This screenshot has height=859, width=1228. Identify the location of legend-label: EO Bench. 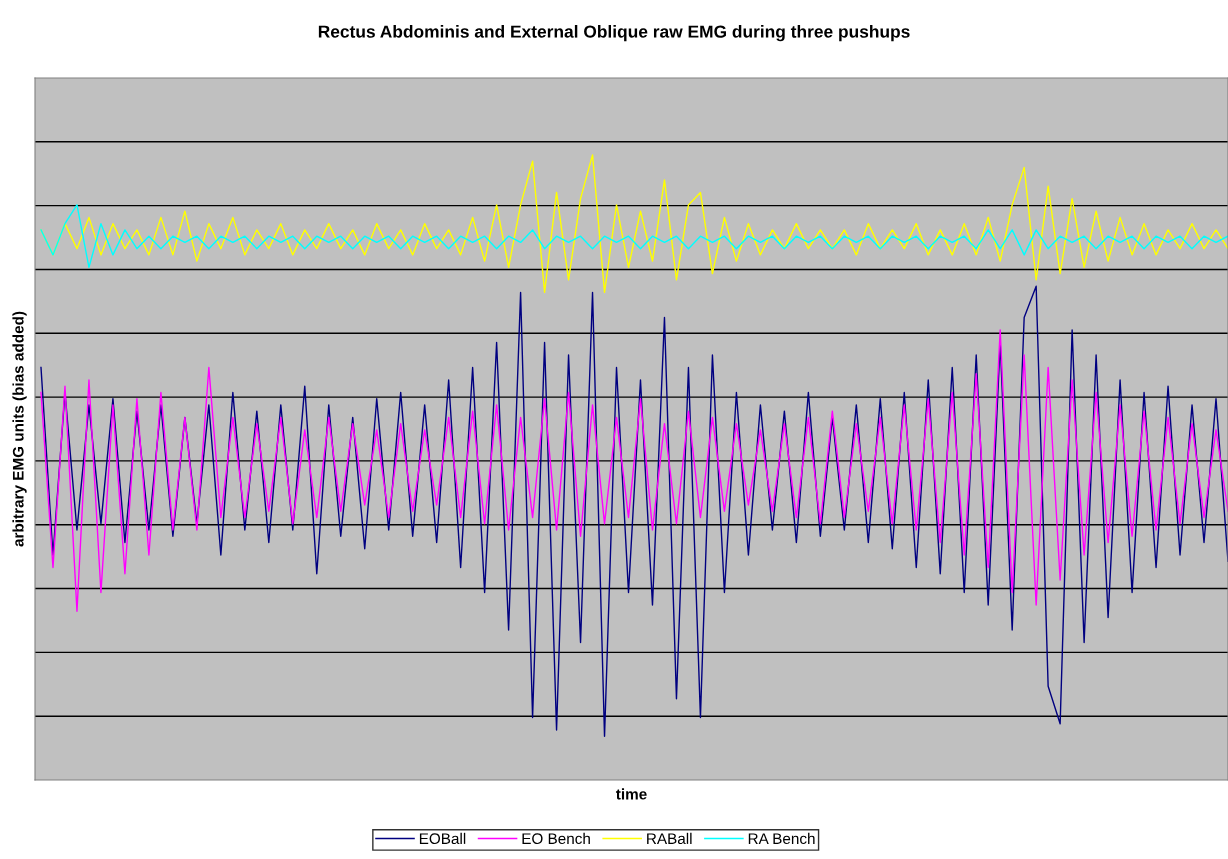
(556, 838).